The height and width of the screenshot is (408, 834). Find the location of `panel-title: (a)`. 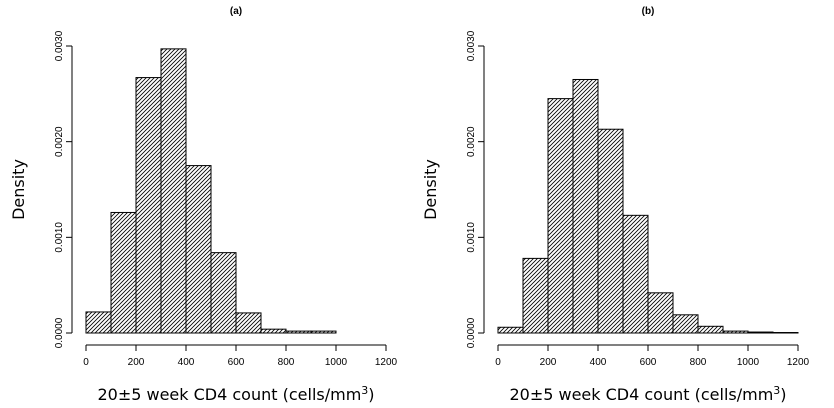

panel-title: (a) is located at coordinates (236, 11).